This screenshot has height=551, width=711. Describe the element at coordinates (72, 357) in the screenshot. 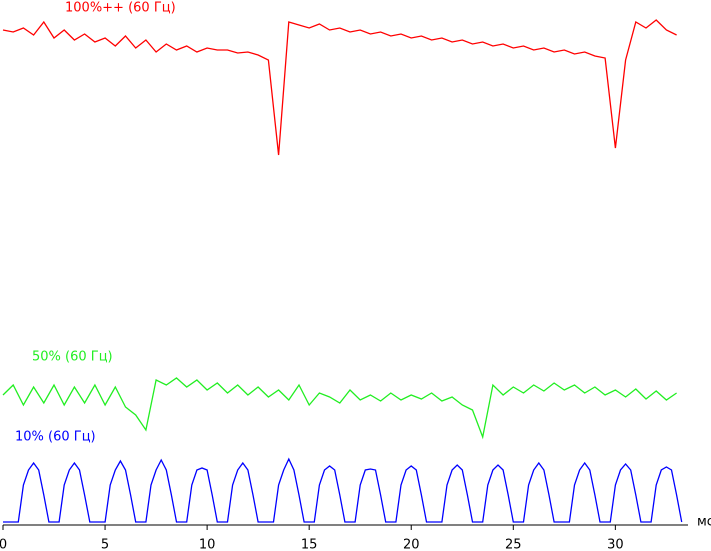

I see `series-label: 50% (60 Гц)` at that location.